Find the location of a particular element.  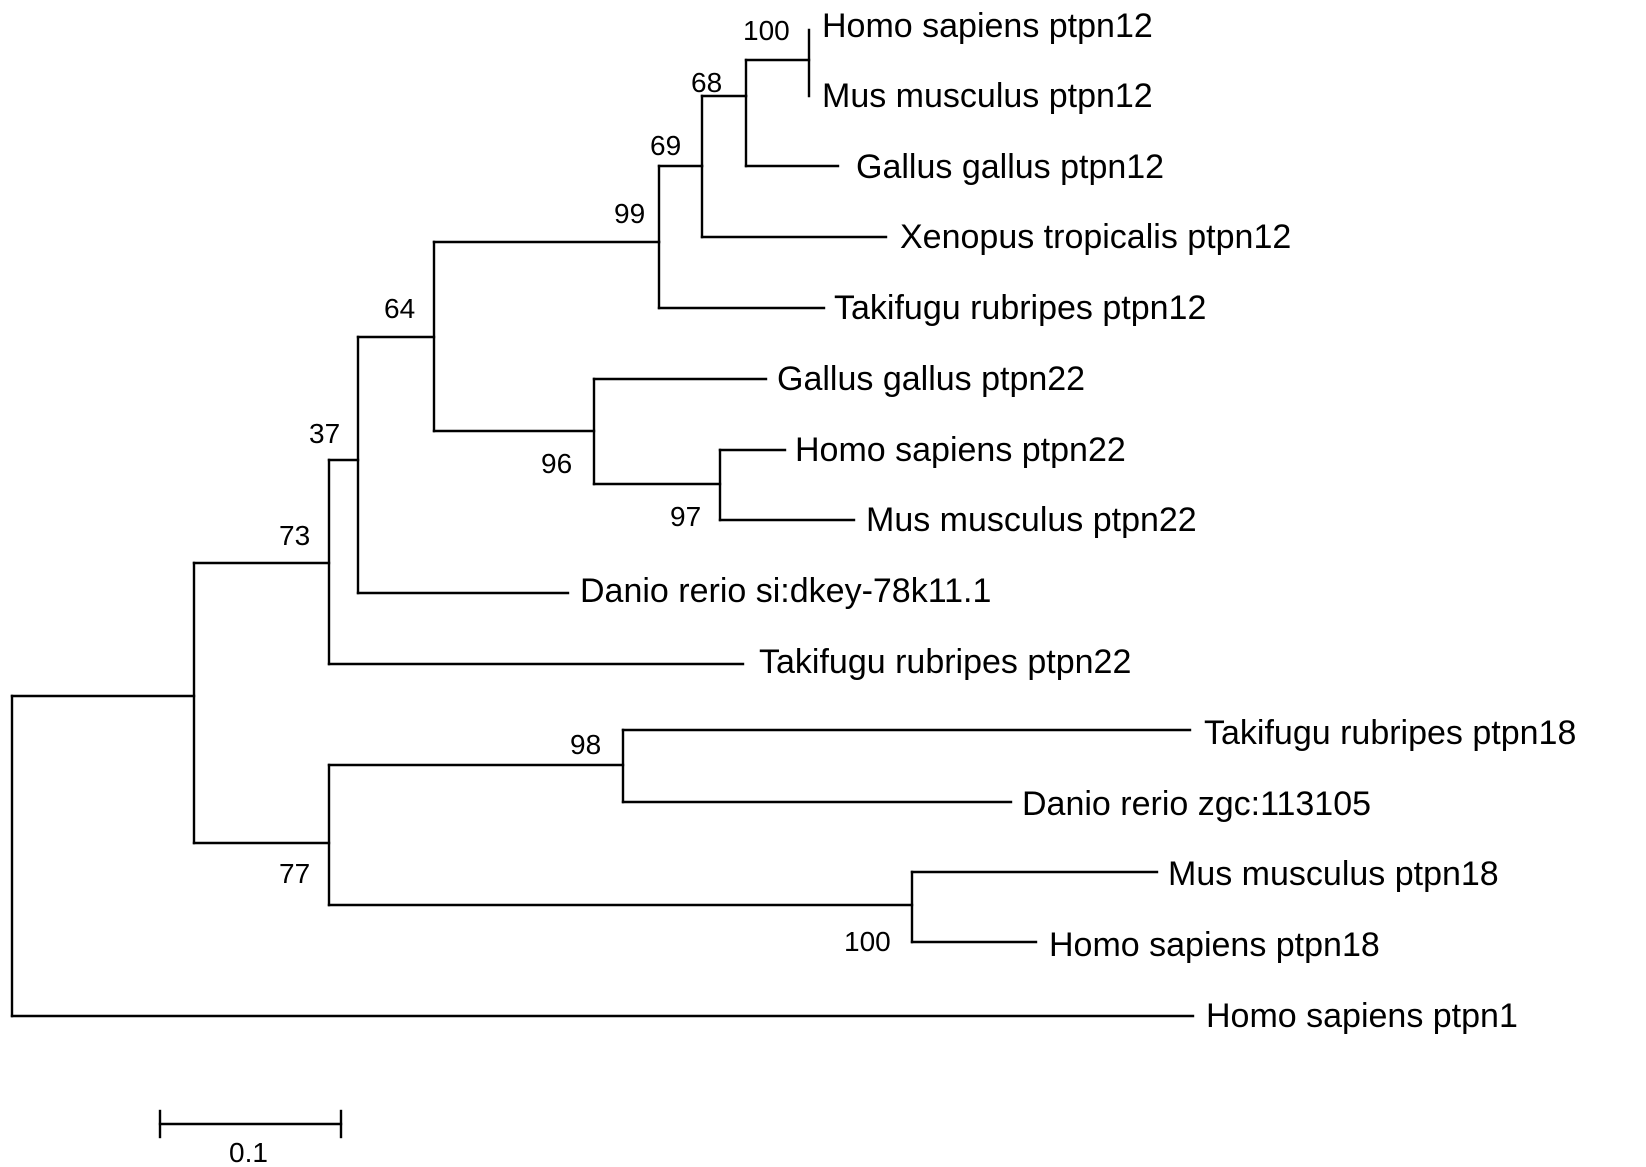

taxon-label-mus-musculus-ptpn22: Mus musculus ptpn22 is located at coordinates (1031, 520).